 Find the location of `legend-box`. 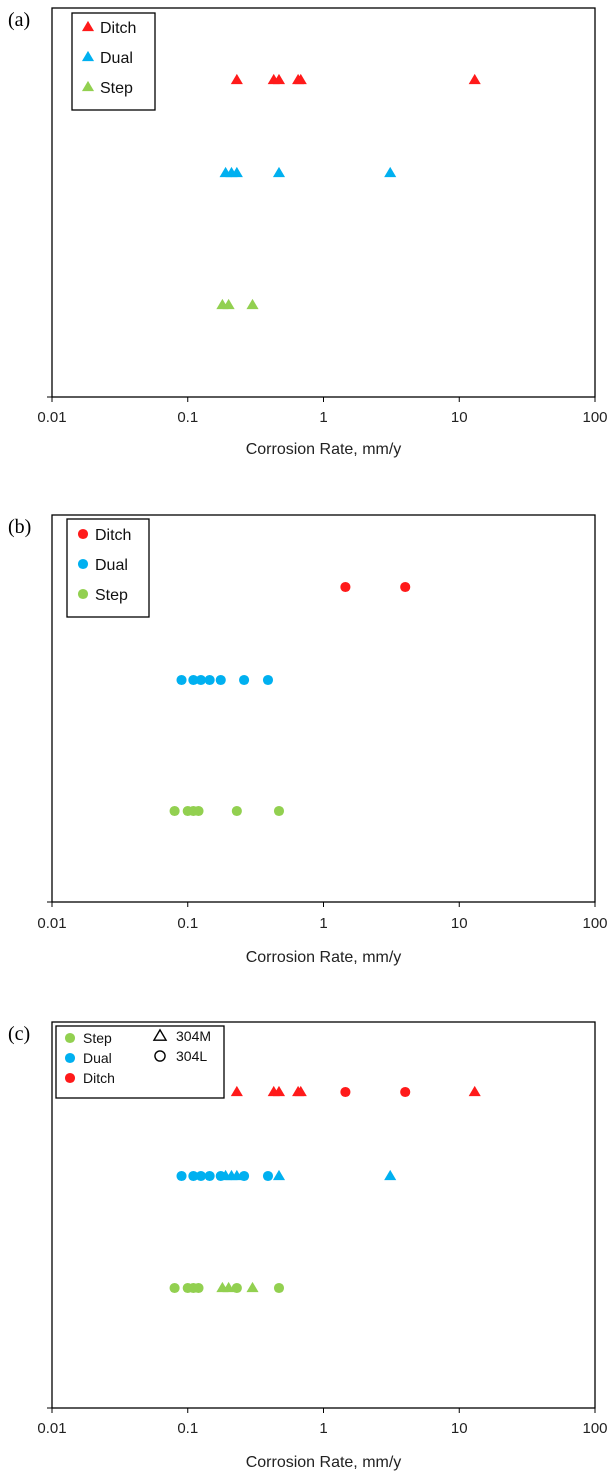

legend-box is located at coordinates (140, 1062).